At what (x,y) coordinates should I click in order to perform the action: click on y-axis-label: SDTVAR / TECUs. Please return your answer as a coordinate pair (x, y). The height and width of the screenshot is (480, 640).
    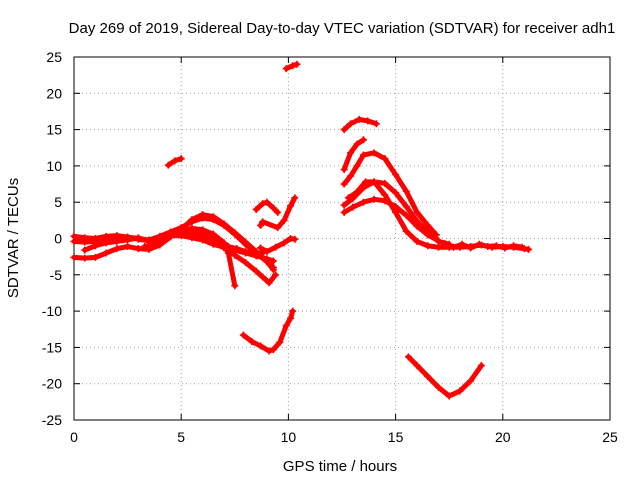
    Looking at the image, I should click on (13, 238).